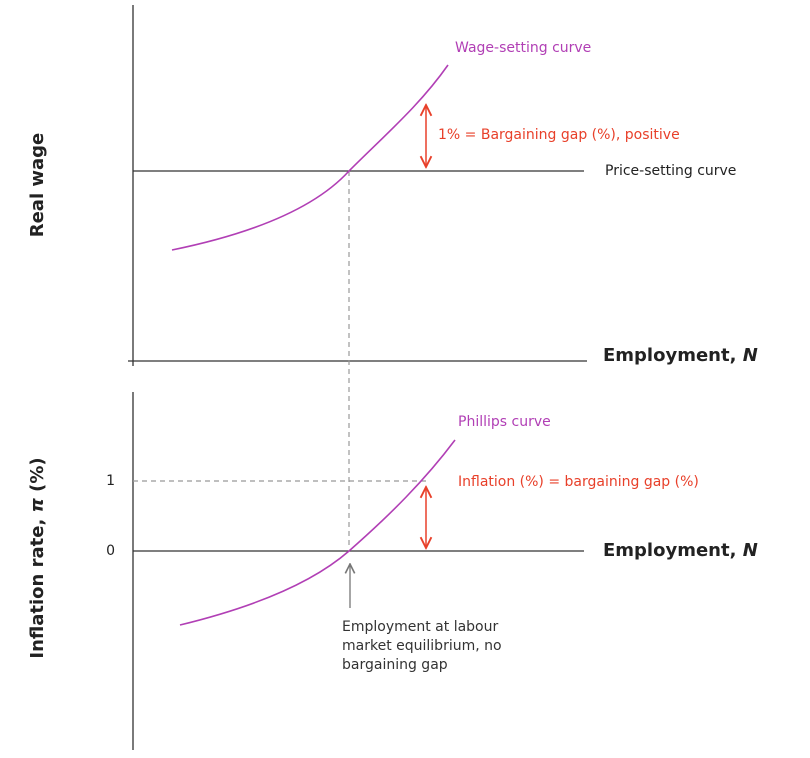 Image resolution: width=810 pixels, height=758 pixels. I want to click on y-label: Real wage, so click(37, 185).